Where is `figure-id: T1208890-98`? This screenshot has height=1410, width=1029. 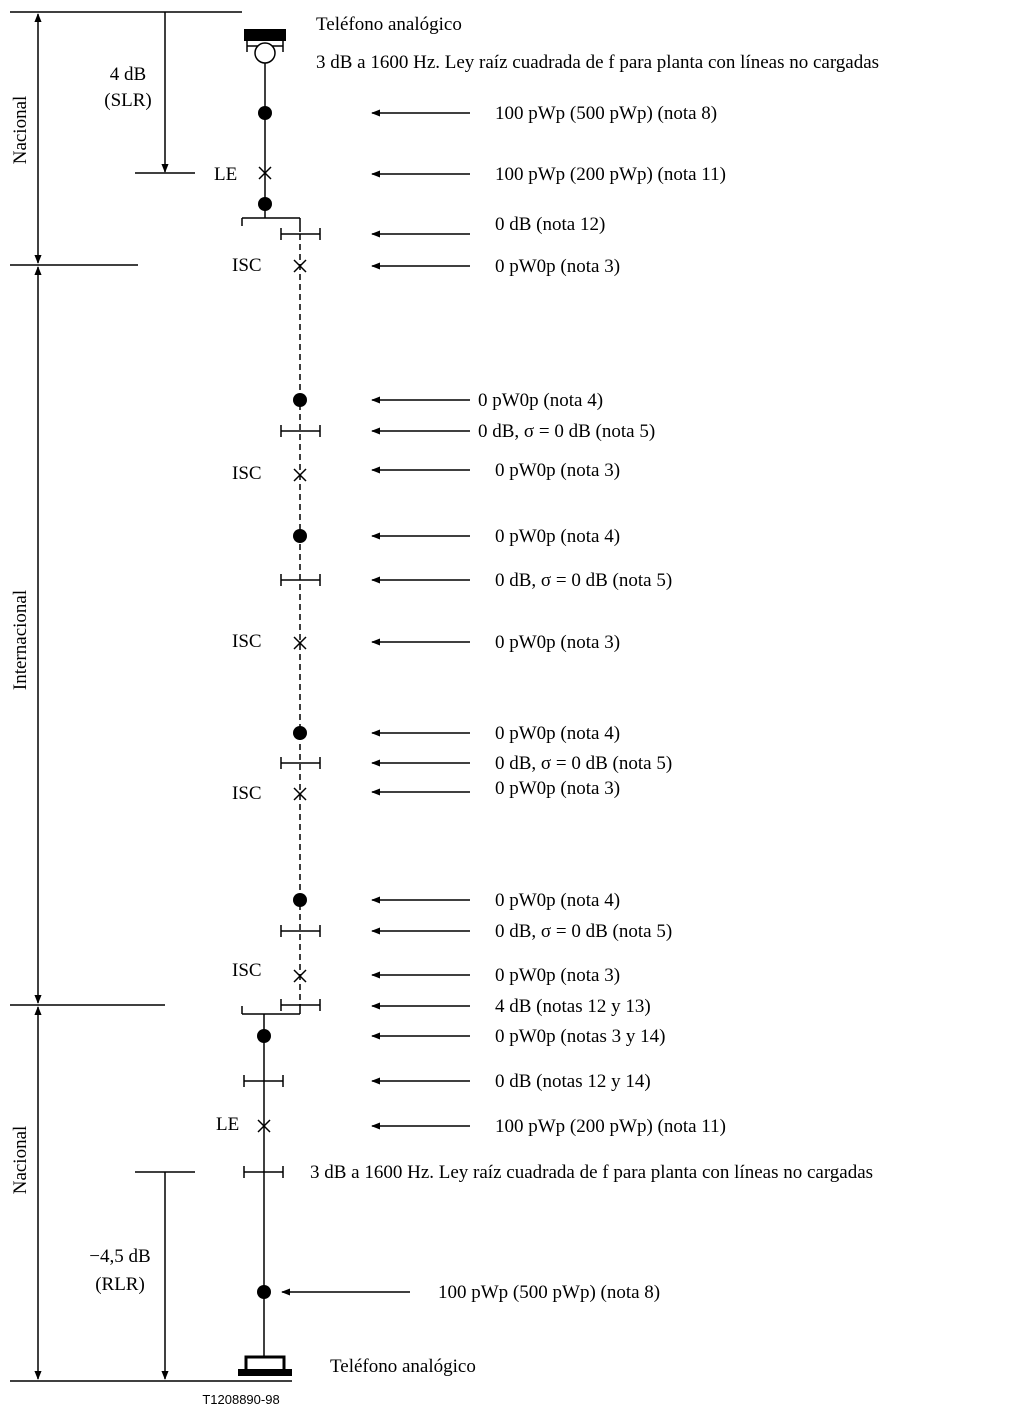
figure-id: T1208890-98 is located at coordinates (240, 1399).